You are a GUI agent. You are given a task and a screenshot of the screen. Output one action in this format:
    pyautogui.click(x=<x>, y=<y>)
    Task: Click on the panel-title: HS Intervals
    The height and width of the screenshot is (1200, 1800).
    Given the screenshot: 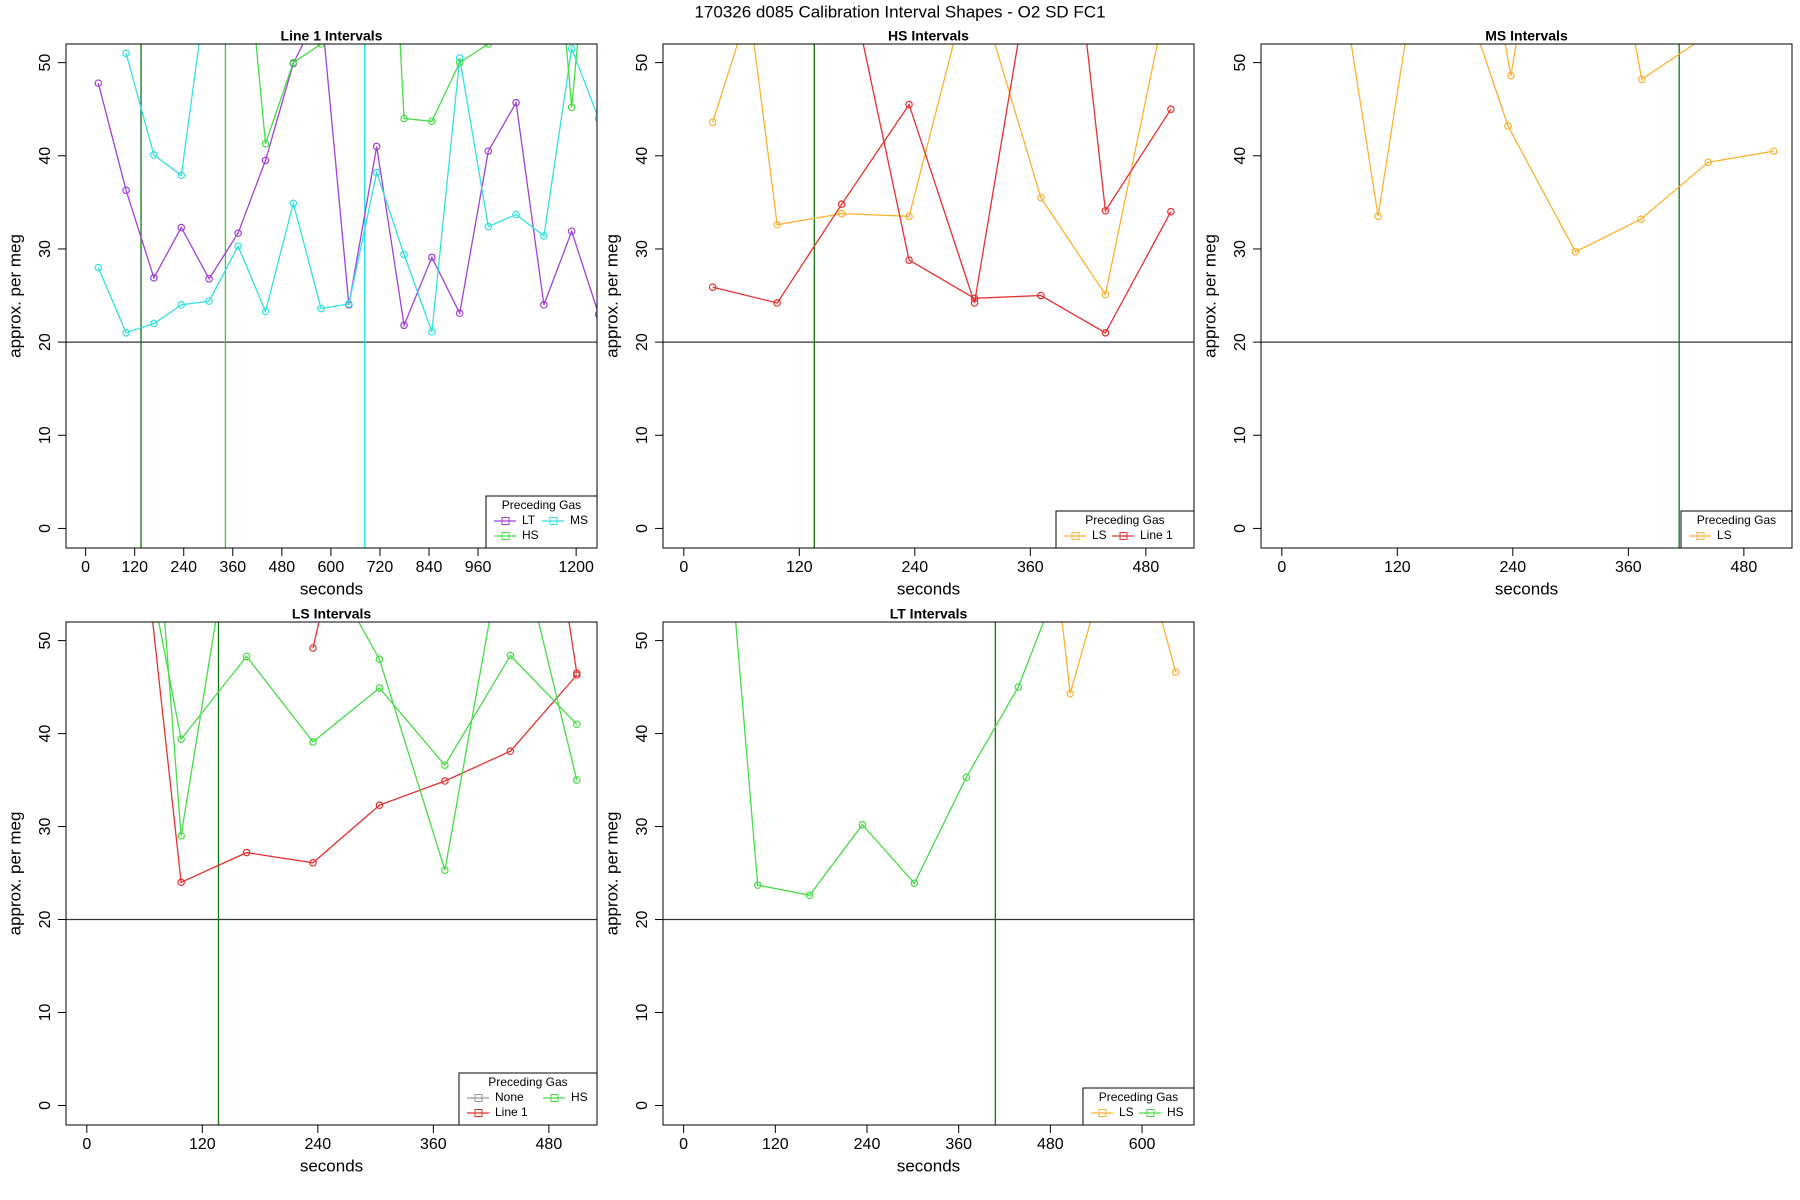 What is the action you would take?
    pyautogui.click(x=928, y=36)
    